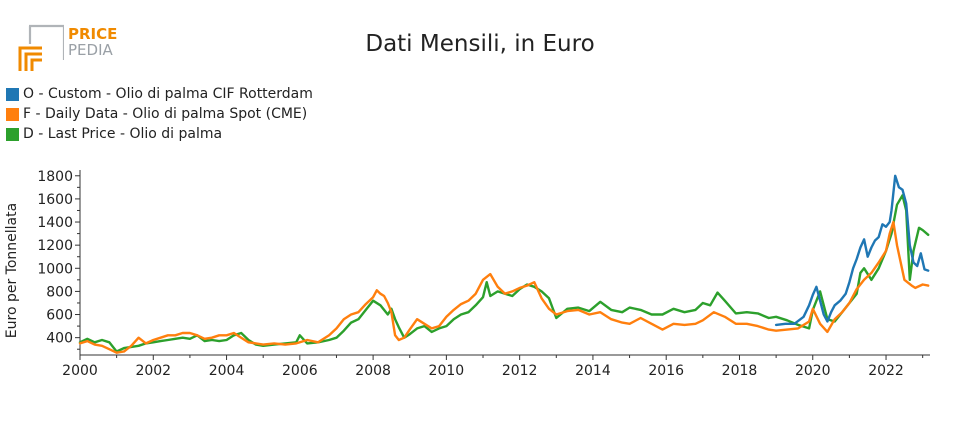  What do you see at coordinates (55, 177) in the screenshot?
I see `y-tick-label: 1800` at bounding box center [55, 177].